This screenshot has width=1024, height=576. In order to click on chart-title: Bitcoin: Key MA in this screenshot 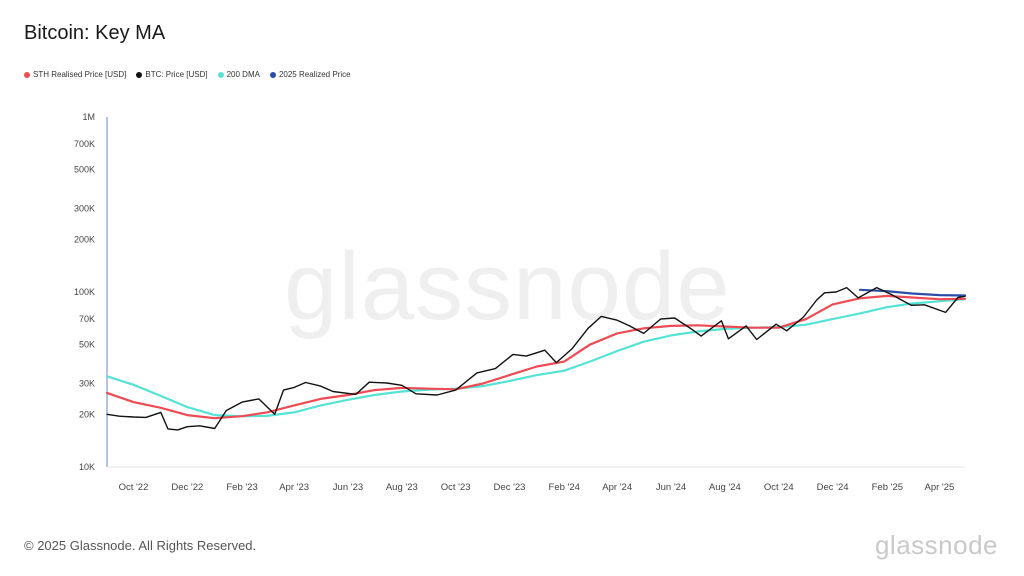, I will do `click(95, 33)`.